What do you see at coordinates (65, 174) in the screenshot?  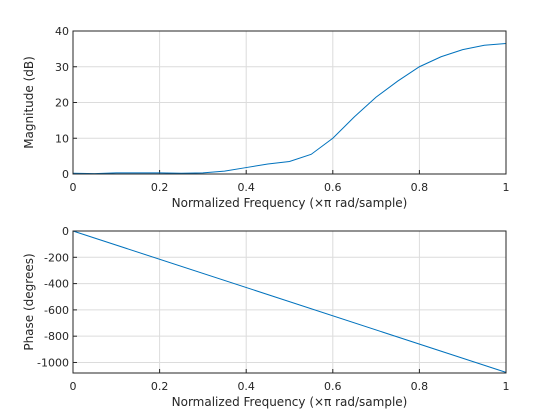 I see `magnitude-y-tick-label: 0` at bounding box center [65, 174].